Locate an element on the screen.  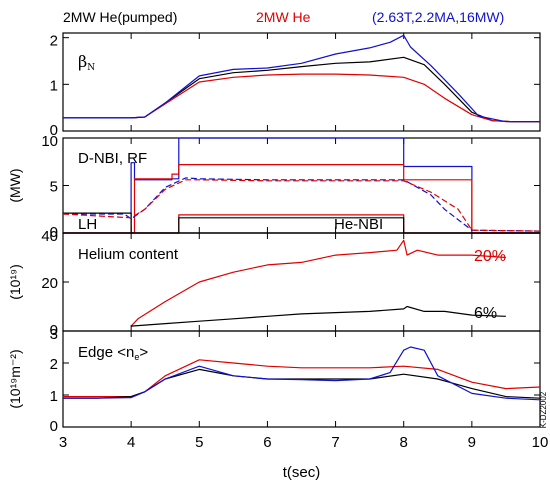
panel-1-ytick-label-2: 2 is located at coordinates (54, 41).